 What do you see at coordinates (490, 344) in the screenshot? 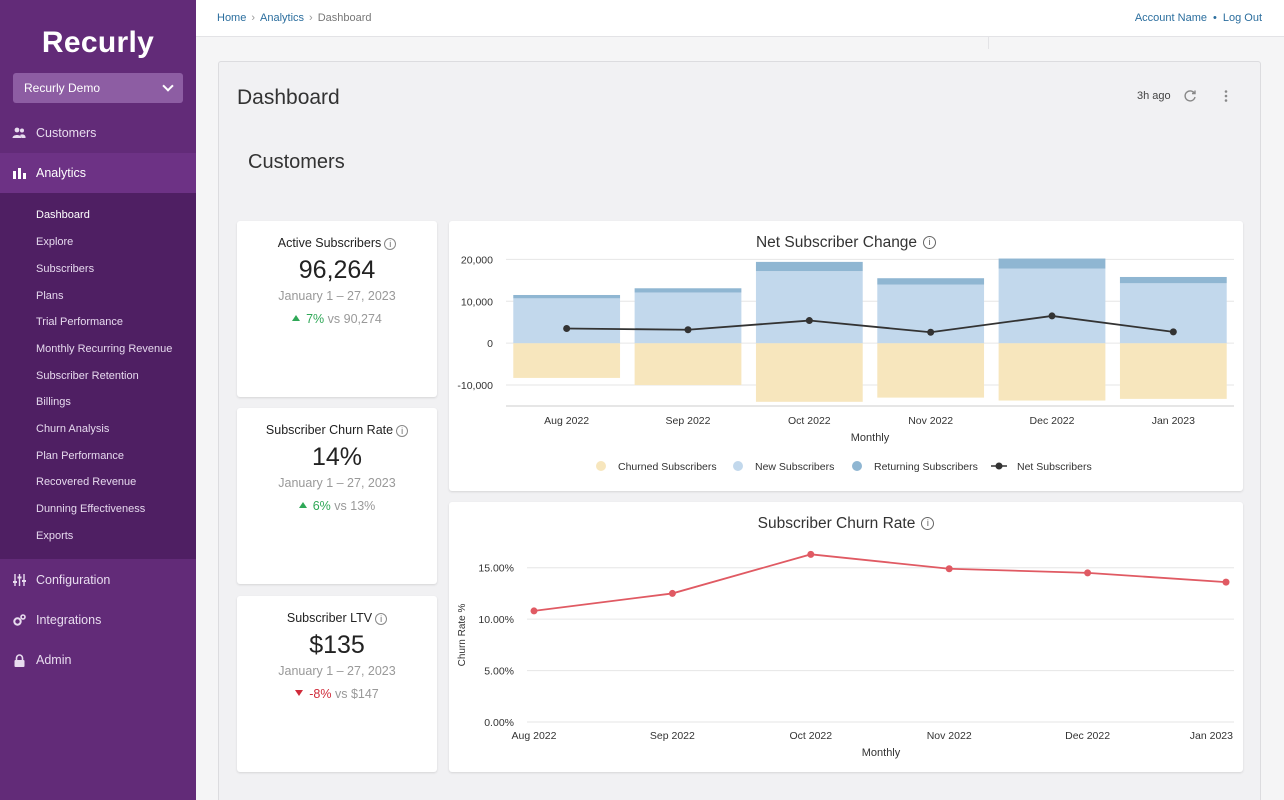
I see `y-tick-label: 0` at bounding box center [490, 344].